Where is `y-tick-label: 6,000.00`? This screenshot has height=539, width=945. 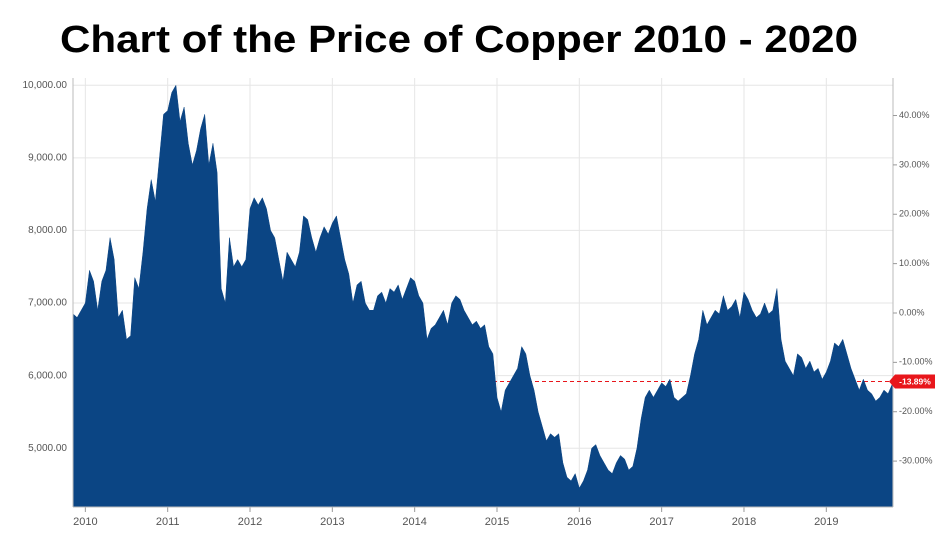
y-tick-label: 6,000.00 is located at coordinates (47, 375).